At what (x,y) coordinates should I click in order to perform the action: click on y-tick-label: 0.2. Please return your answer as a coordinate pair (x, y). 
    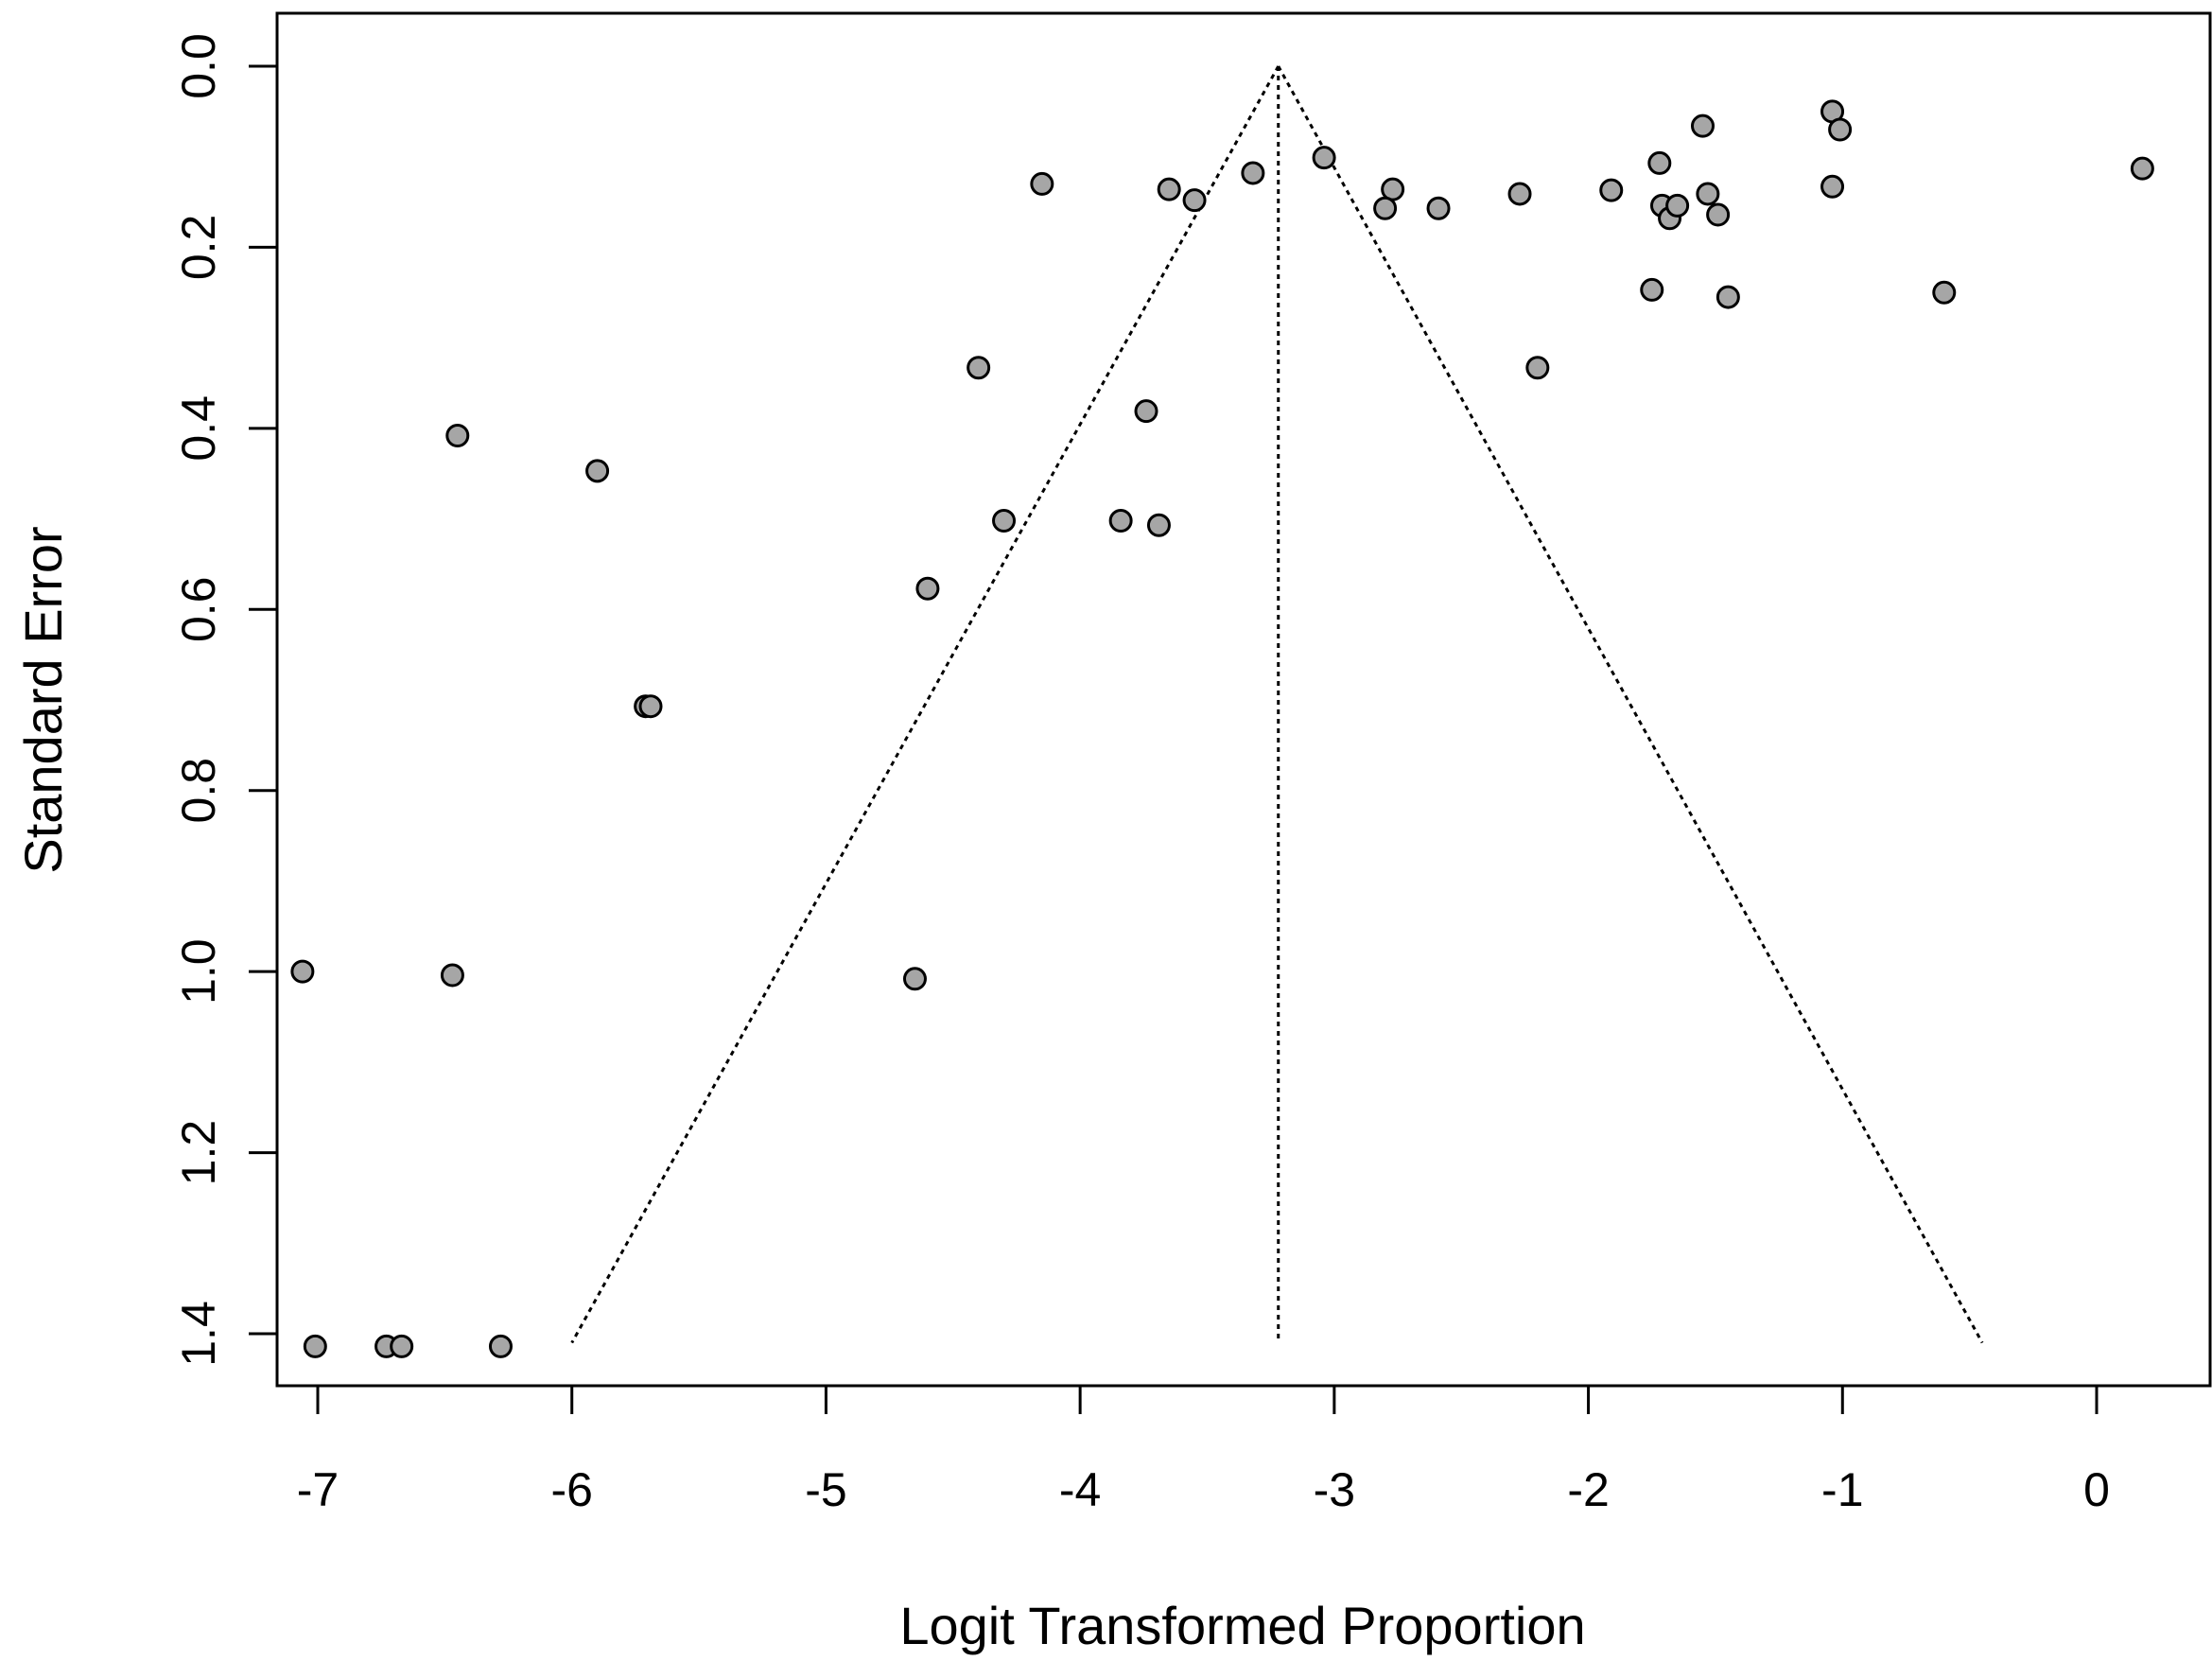
    Looking at the image, I should click on (198, 248).